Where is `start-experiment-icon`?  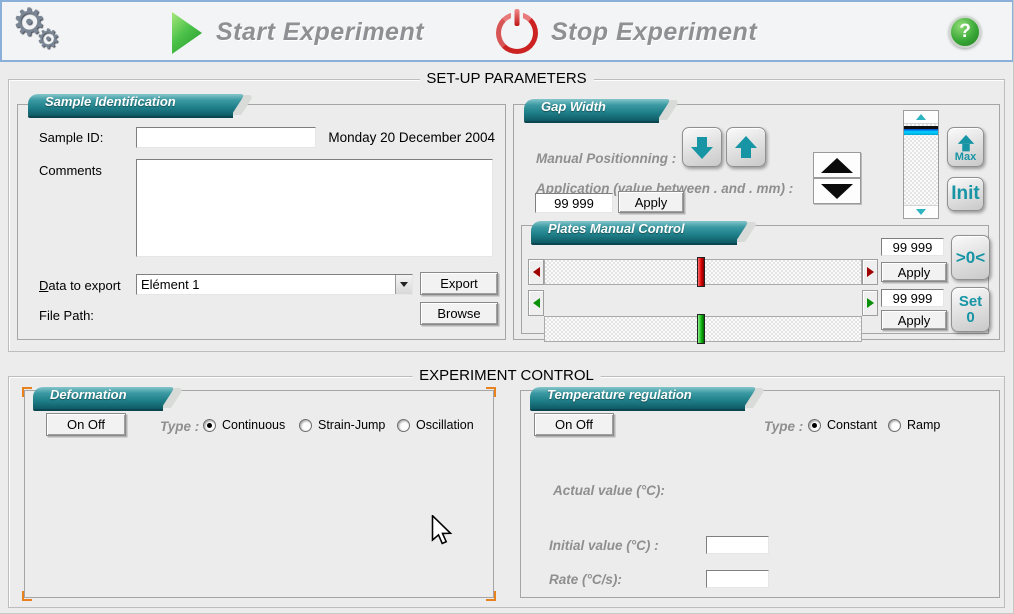 start-experiment-icon is located at coordinates (187, 33).